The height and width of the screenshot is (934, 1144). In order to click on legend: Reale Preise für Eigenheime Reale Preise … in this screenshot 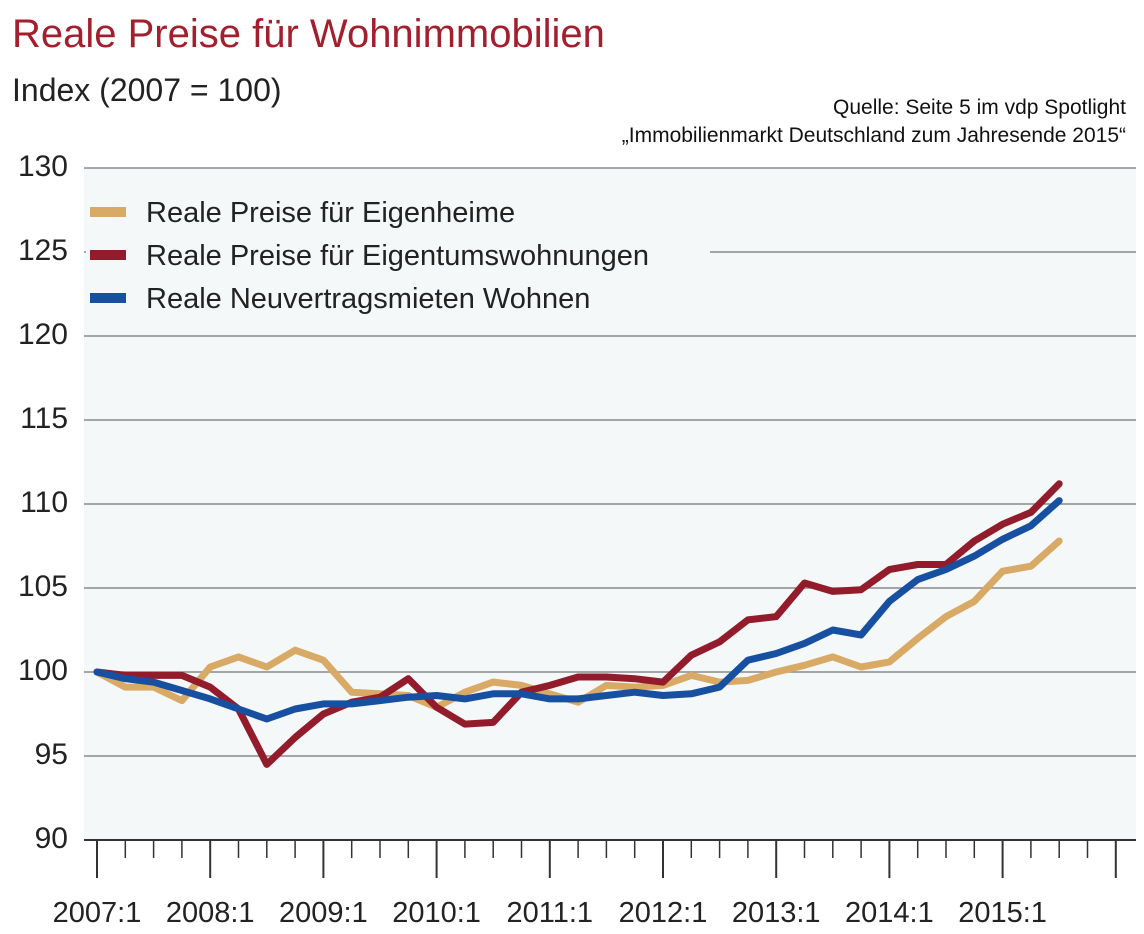, I will do `click(398, 252)`.